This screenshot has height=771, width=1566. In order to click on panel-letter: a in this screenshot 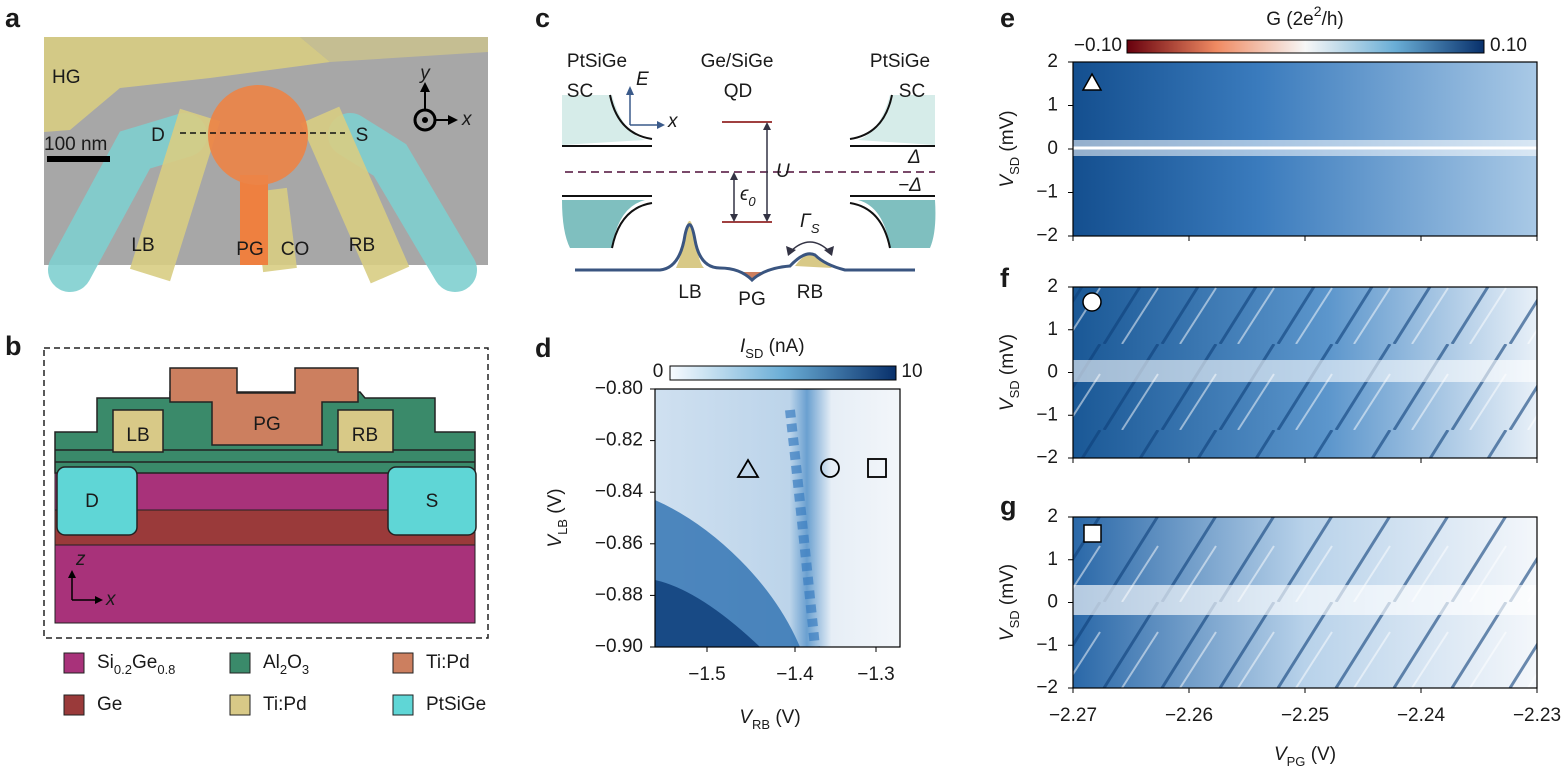, I will do `click(13, 18)`.